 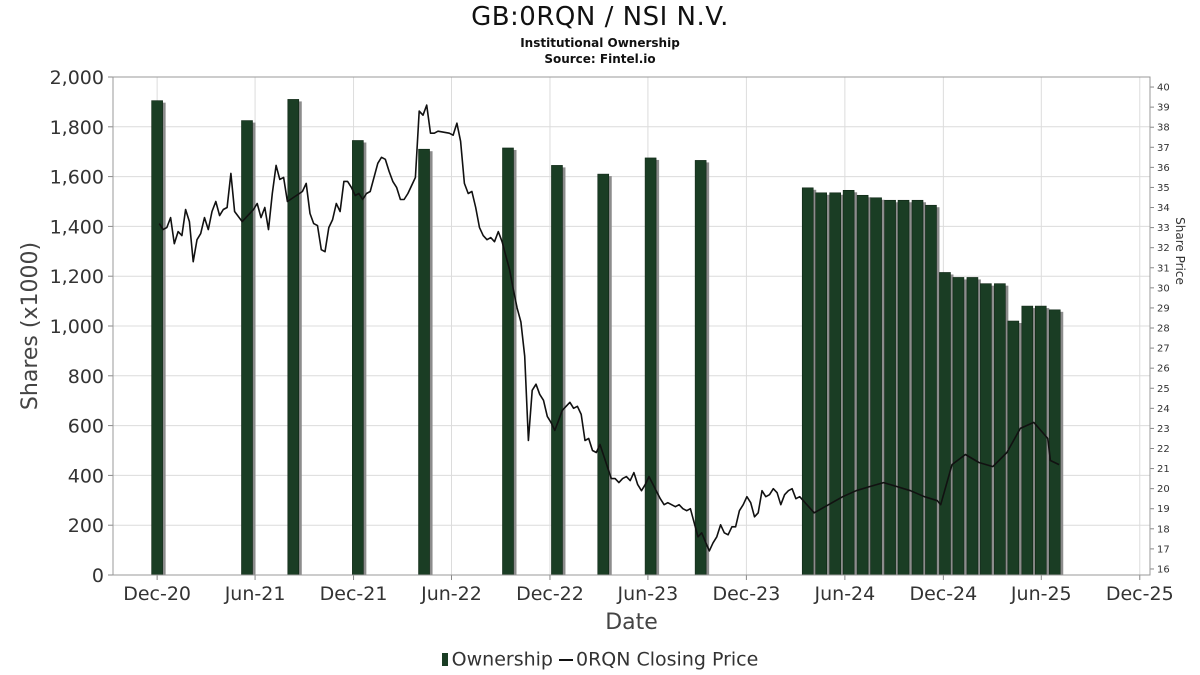 I want to click on y-tick-label: 1,600, so click(x=77, y=178).